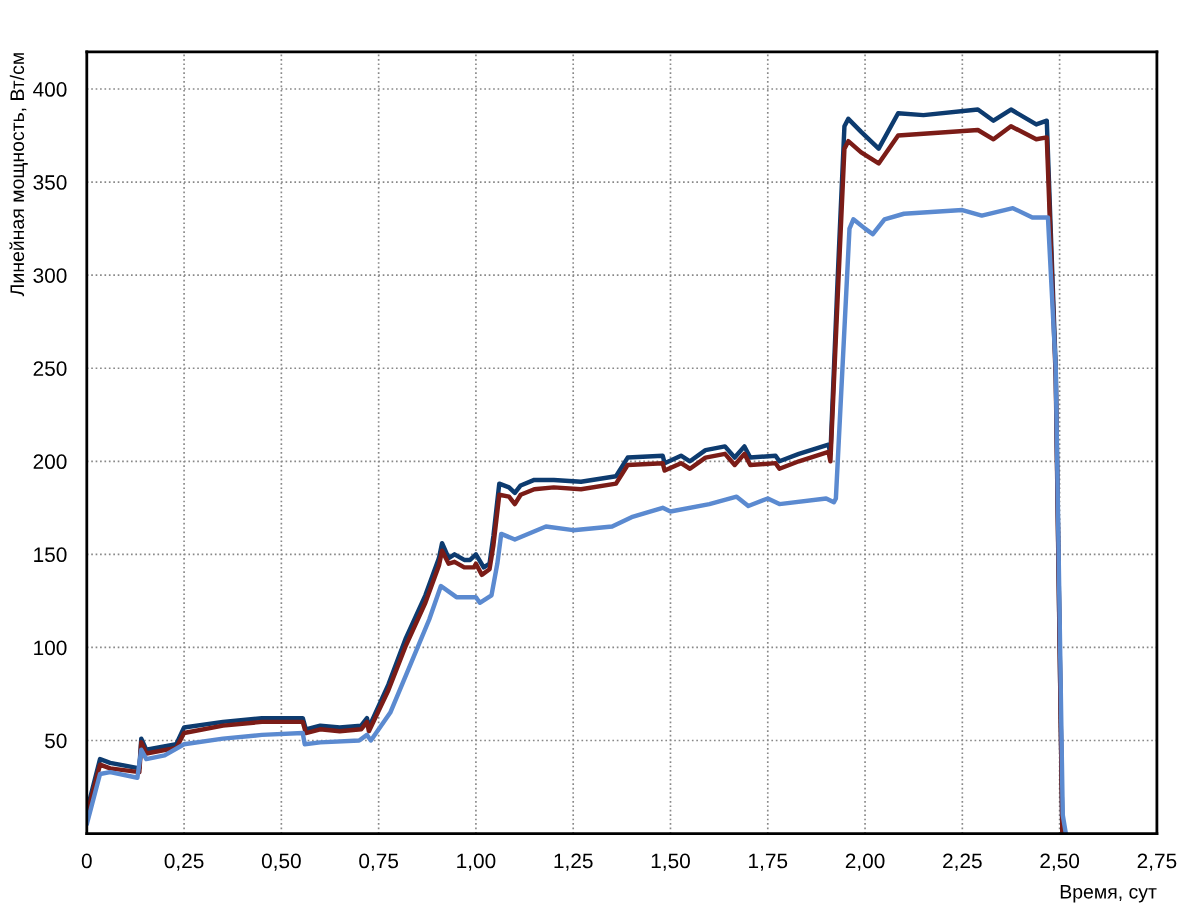 Image resolution: width=1189 pixels, height=909 pixels. Describe the element at coordinates (573, 862) in the screenshot. I see `x-tick-label: 1,25` at that location.